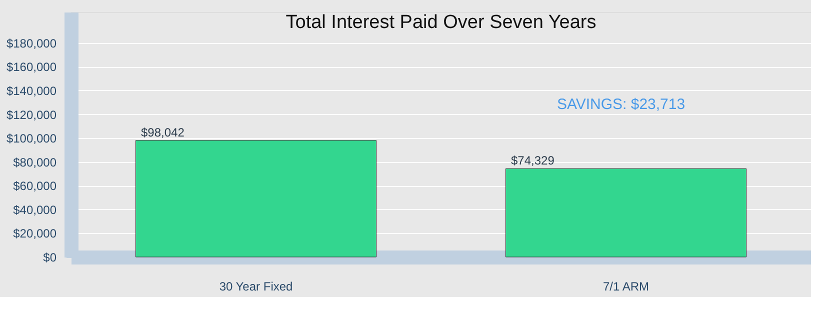 This screenshot has height=322, width=822. I want to click on chart-title: Total Interest Paid Over Seven Years, so click(441, 22).